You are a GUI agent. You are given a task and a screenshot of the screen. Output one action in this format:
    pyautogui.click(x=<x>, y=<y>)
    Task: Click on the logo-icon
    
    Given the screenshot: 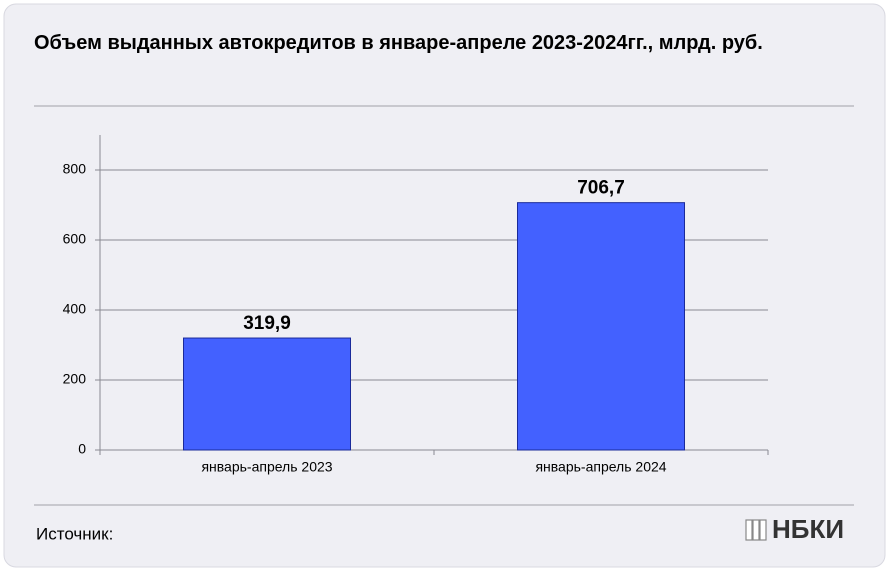 What is the action you would take?
    pyautogui.click(x=756, y=530)
    